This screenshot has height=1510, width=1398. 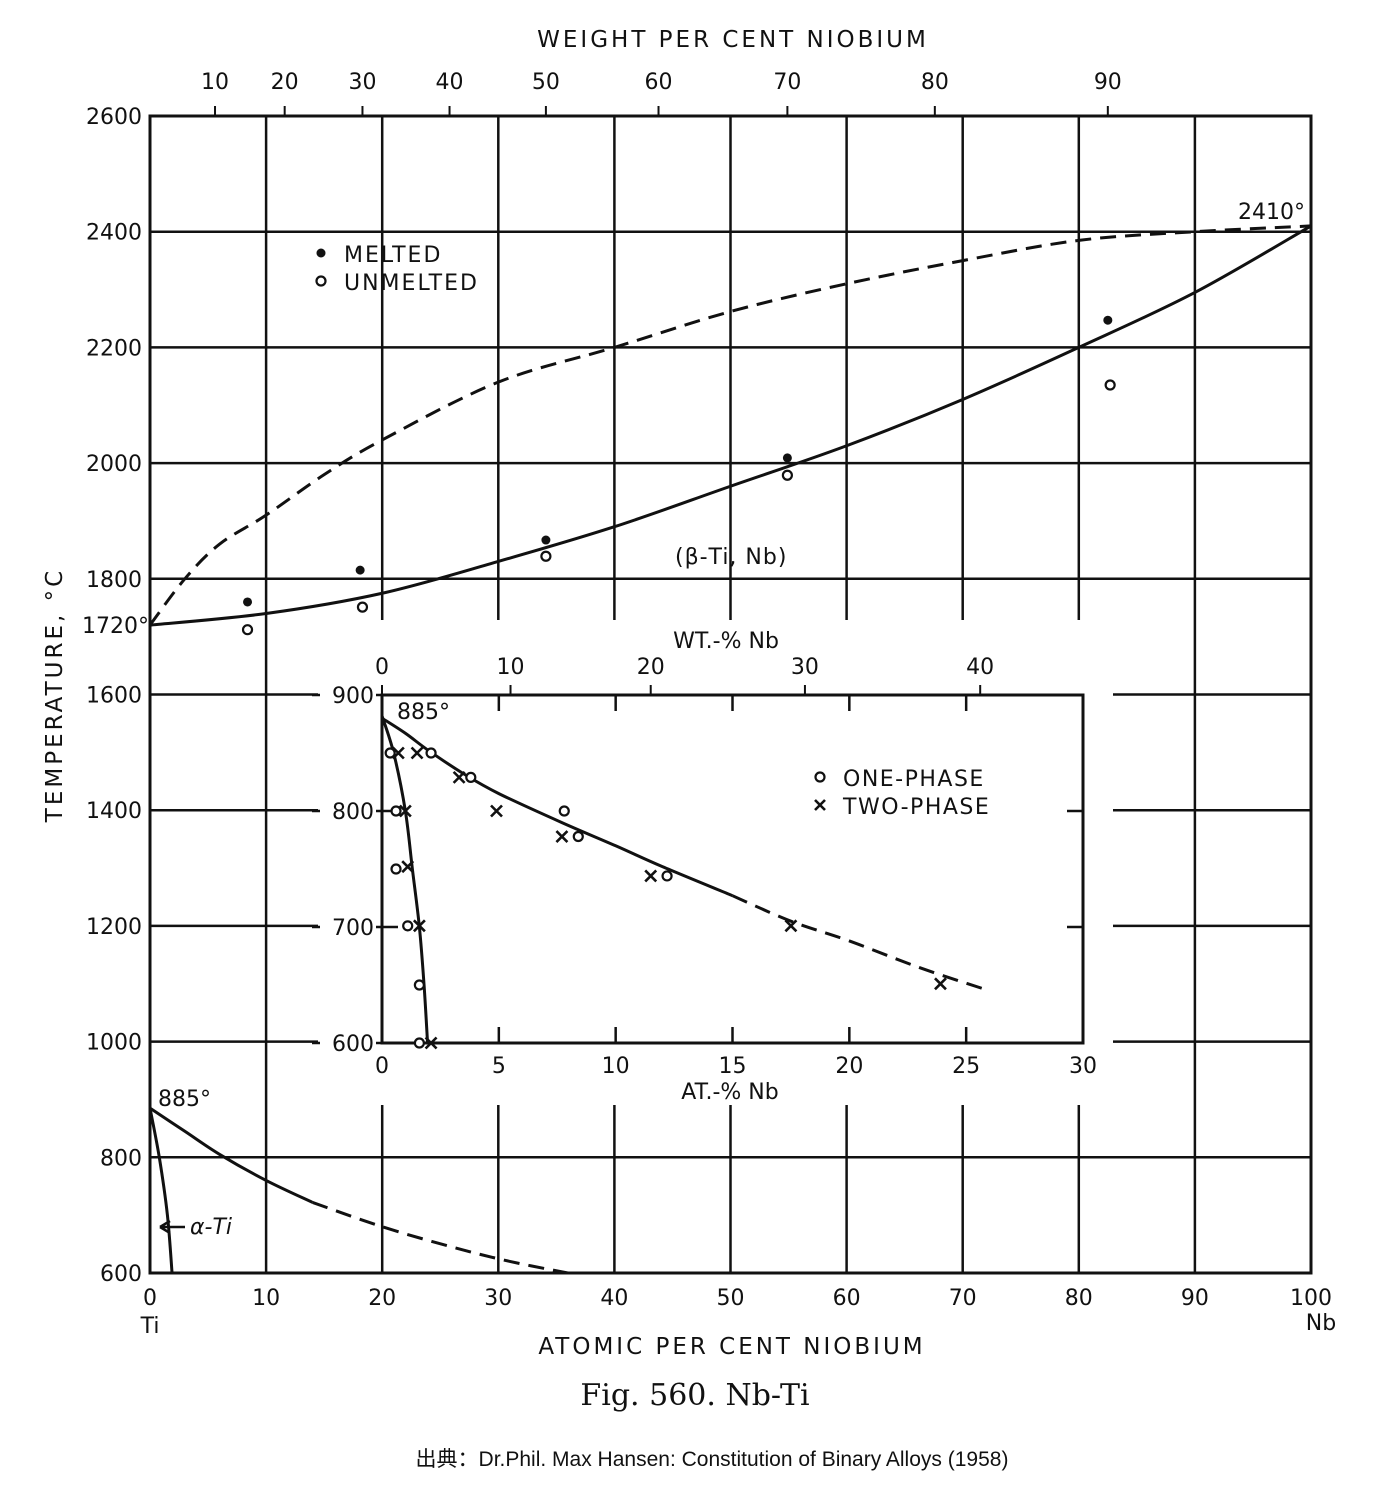 I want to click on inset-beta-transus-curve, so click(x=557, y=807).